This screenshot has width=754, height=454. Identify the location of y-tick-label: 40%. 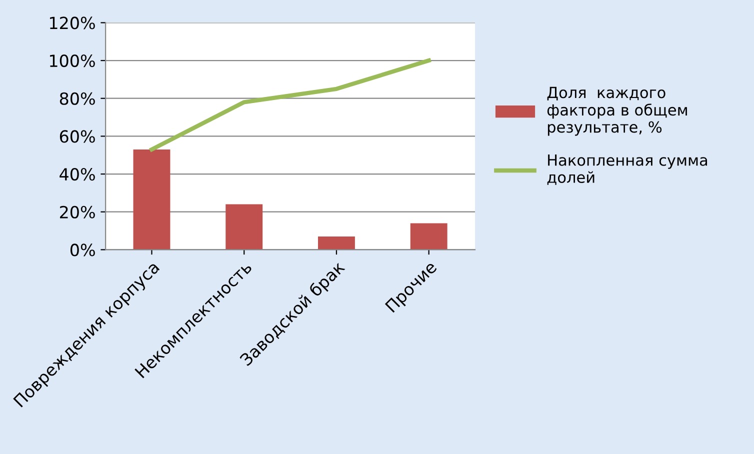
(77, 174).